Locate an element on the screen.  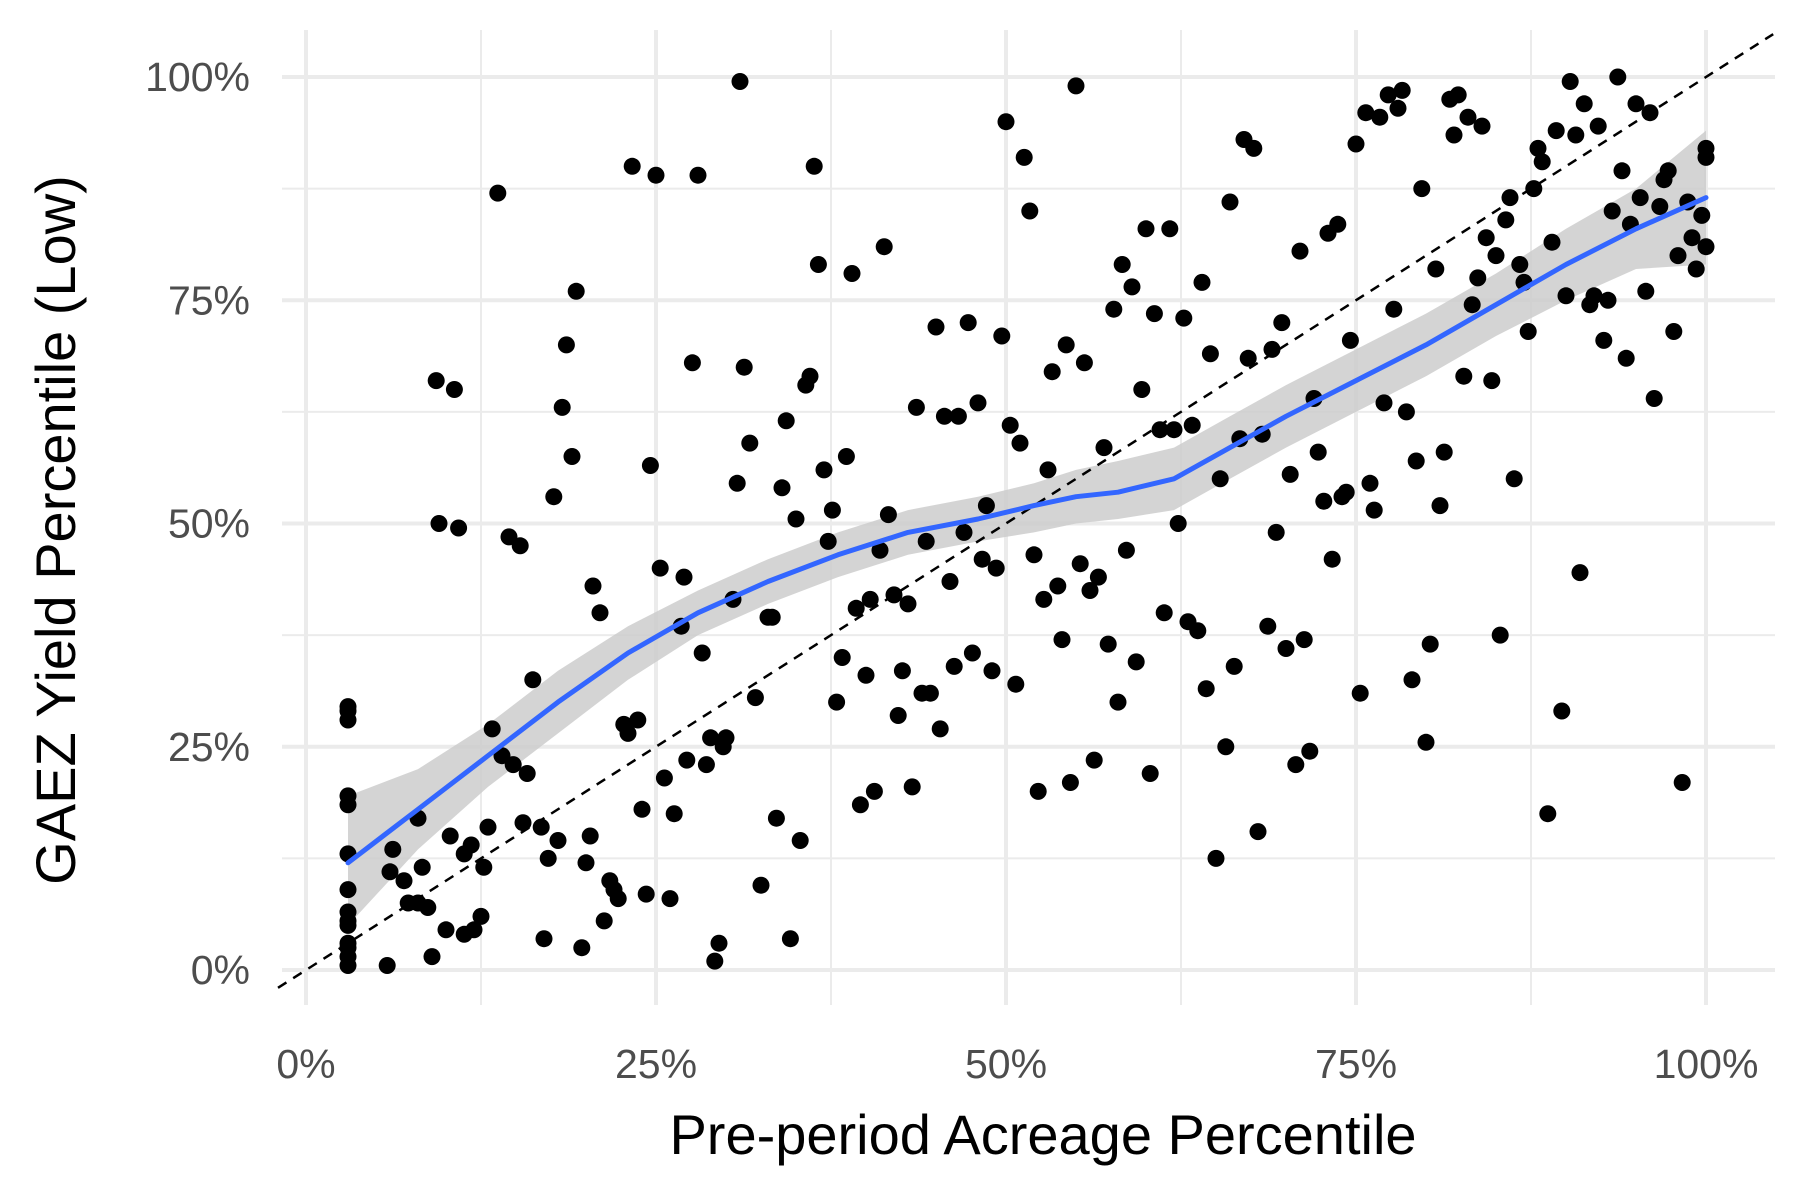
x-tick-label: 100% is located at coordinates (1706, 1064).